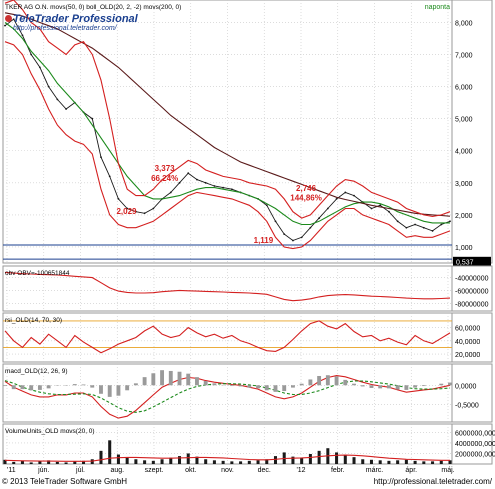 This screenshot has height=489, width=495. Describe the element at coordinates (472, 261) in the screenshot. I see `last-value-badge` at that location.